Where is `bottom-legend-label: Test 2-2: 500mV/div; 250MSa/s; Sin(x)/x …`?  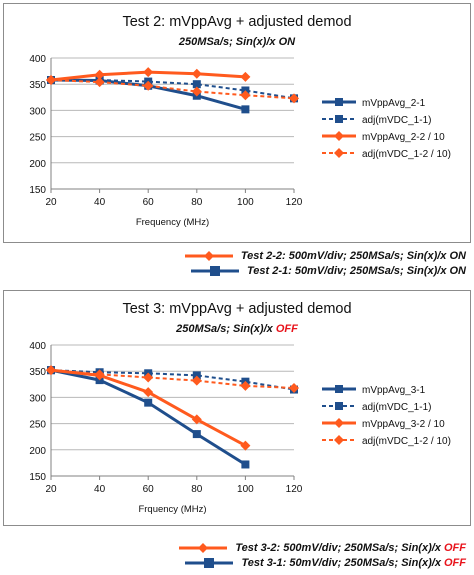
bottom-legend-label: Test 2-2: 500mV/div; 250MSa/s; Sin(x)/x … is located at coordinates (353, 255).